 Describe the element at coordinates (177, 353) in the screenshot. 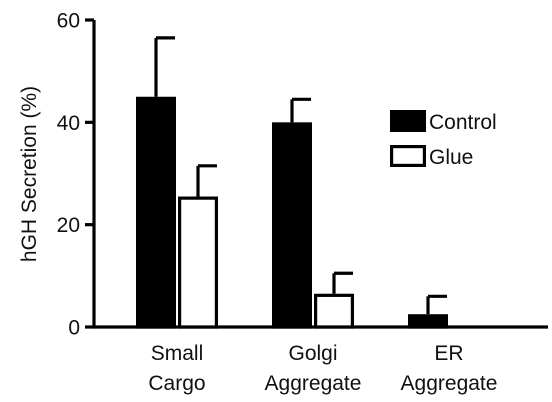

I see `x-tick-label: Small` at that location.